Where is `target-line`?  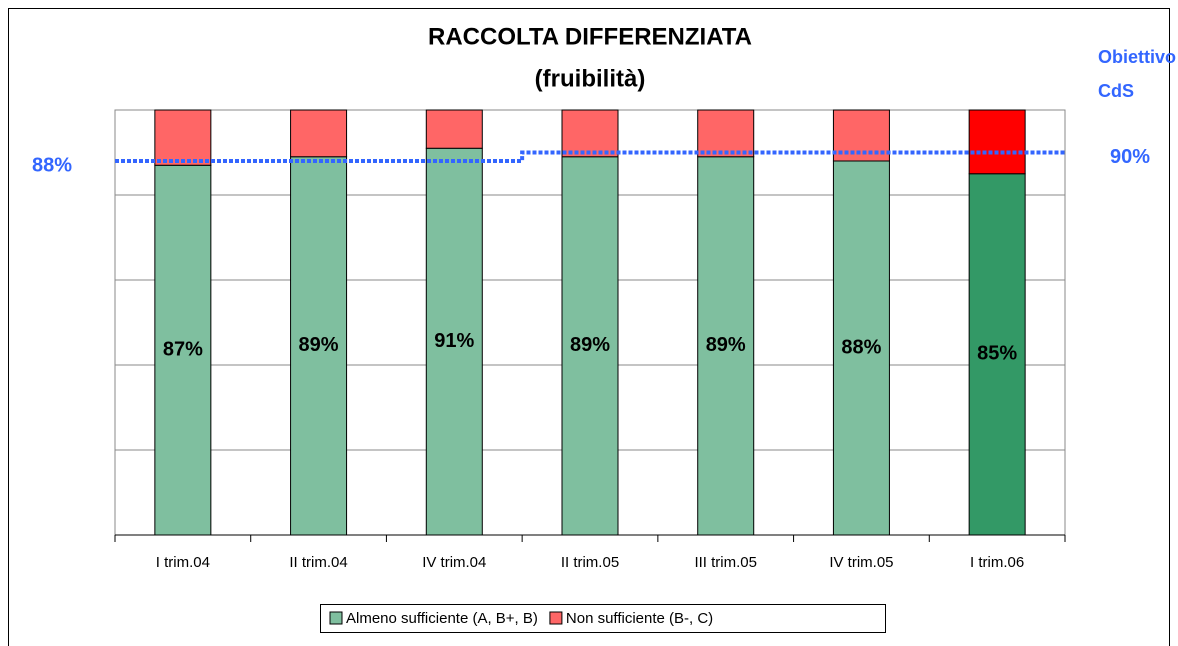 target-line is located at coordinates (590, 156).